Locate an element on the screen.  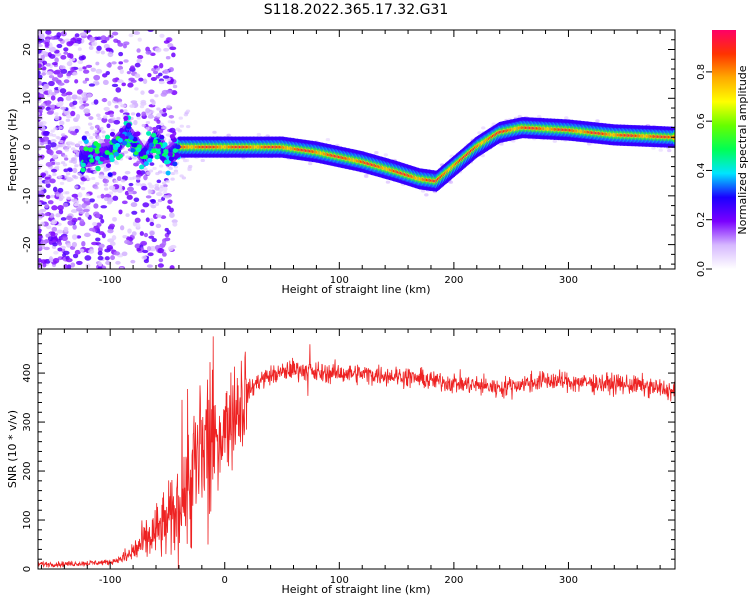
snr-y-tick-labels: 0 100 200 300 400 is located at coordinates (27, 468).